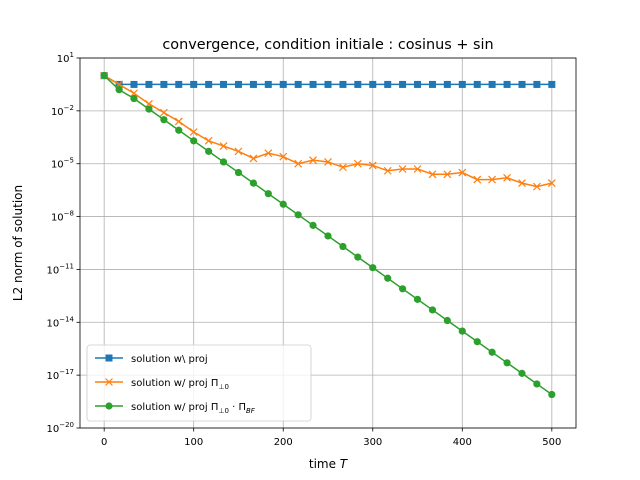 The height and width of the screenshot is (480, 640). What do you see at coordinates (66, 425) in the screenshot?
I see `y-tick-exponent: −20` at bounding box center [66, 425].